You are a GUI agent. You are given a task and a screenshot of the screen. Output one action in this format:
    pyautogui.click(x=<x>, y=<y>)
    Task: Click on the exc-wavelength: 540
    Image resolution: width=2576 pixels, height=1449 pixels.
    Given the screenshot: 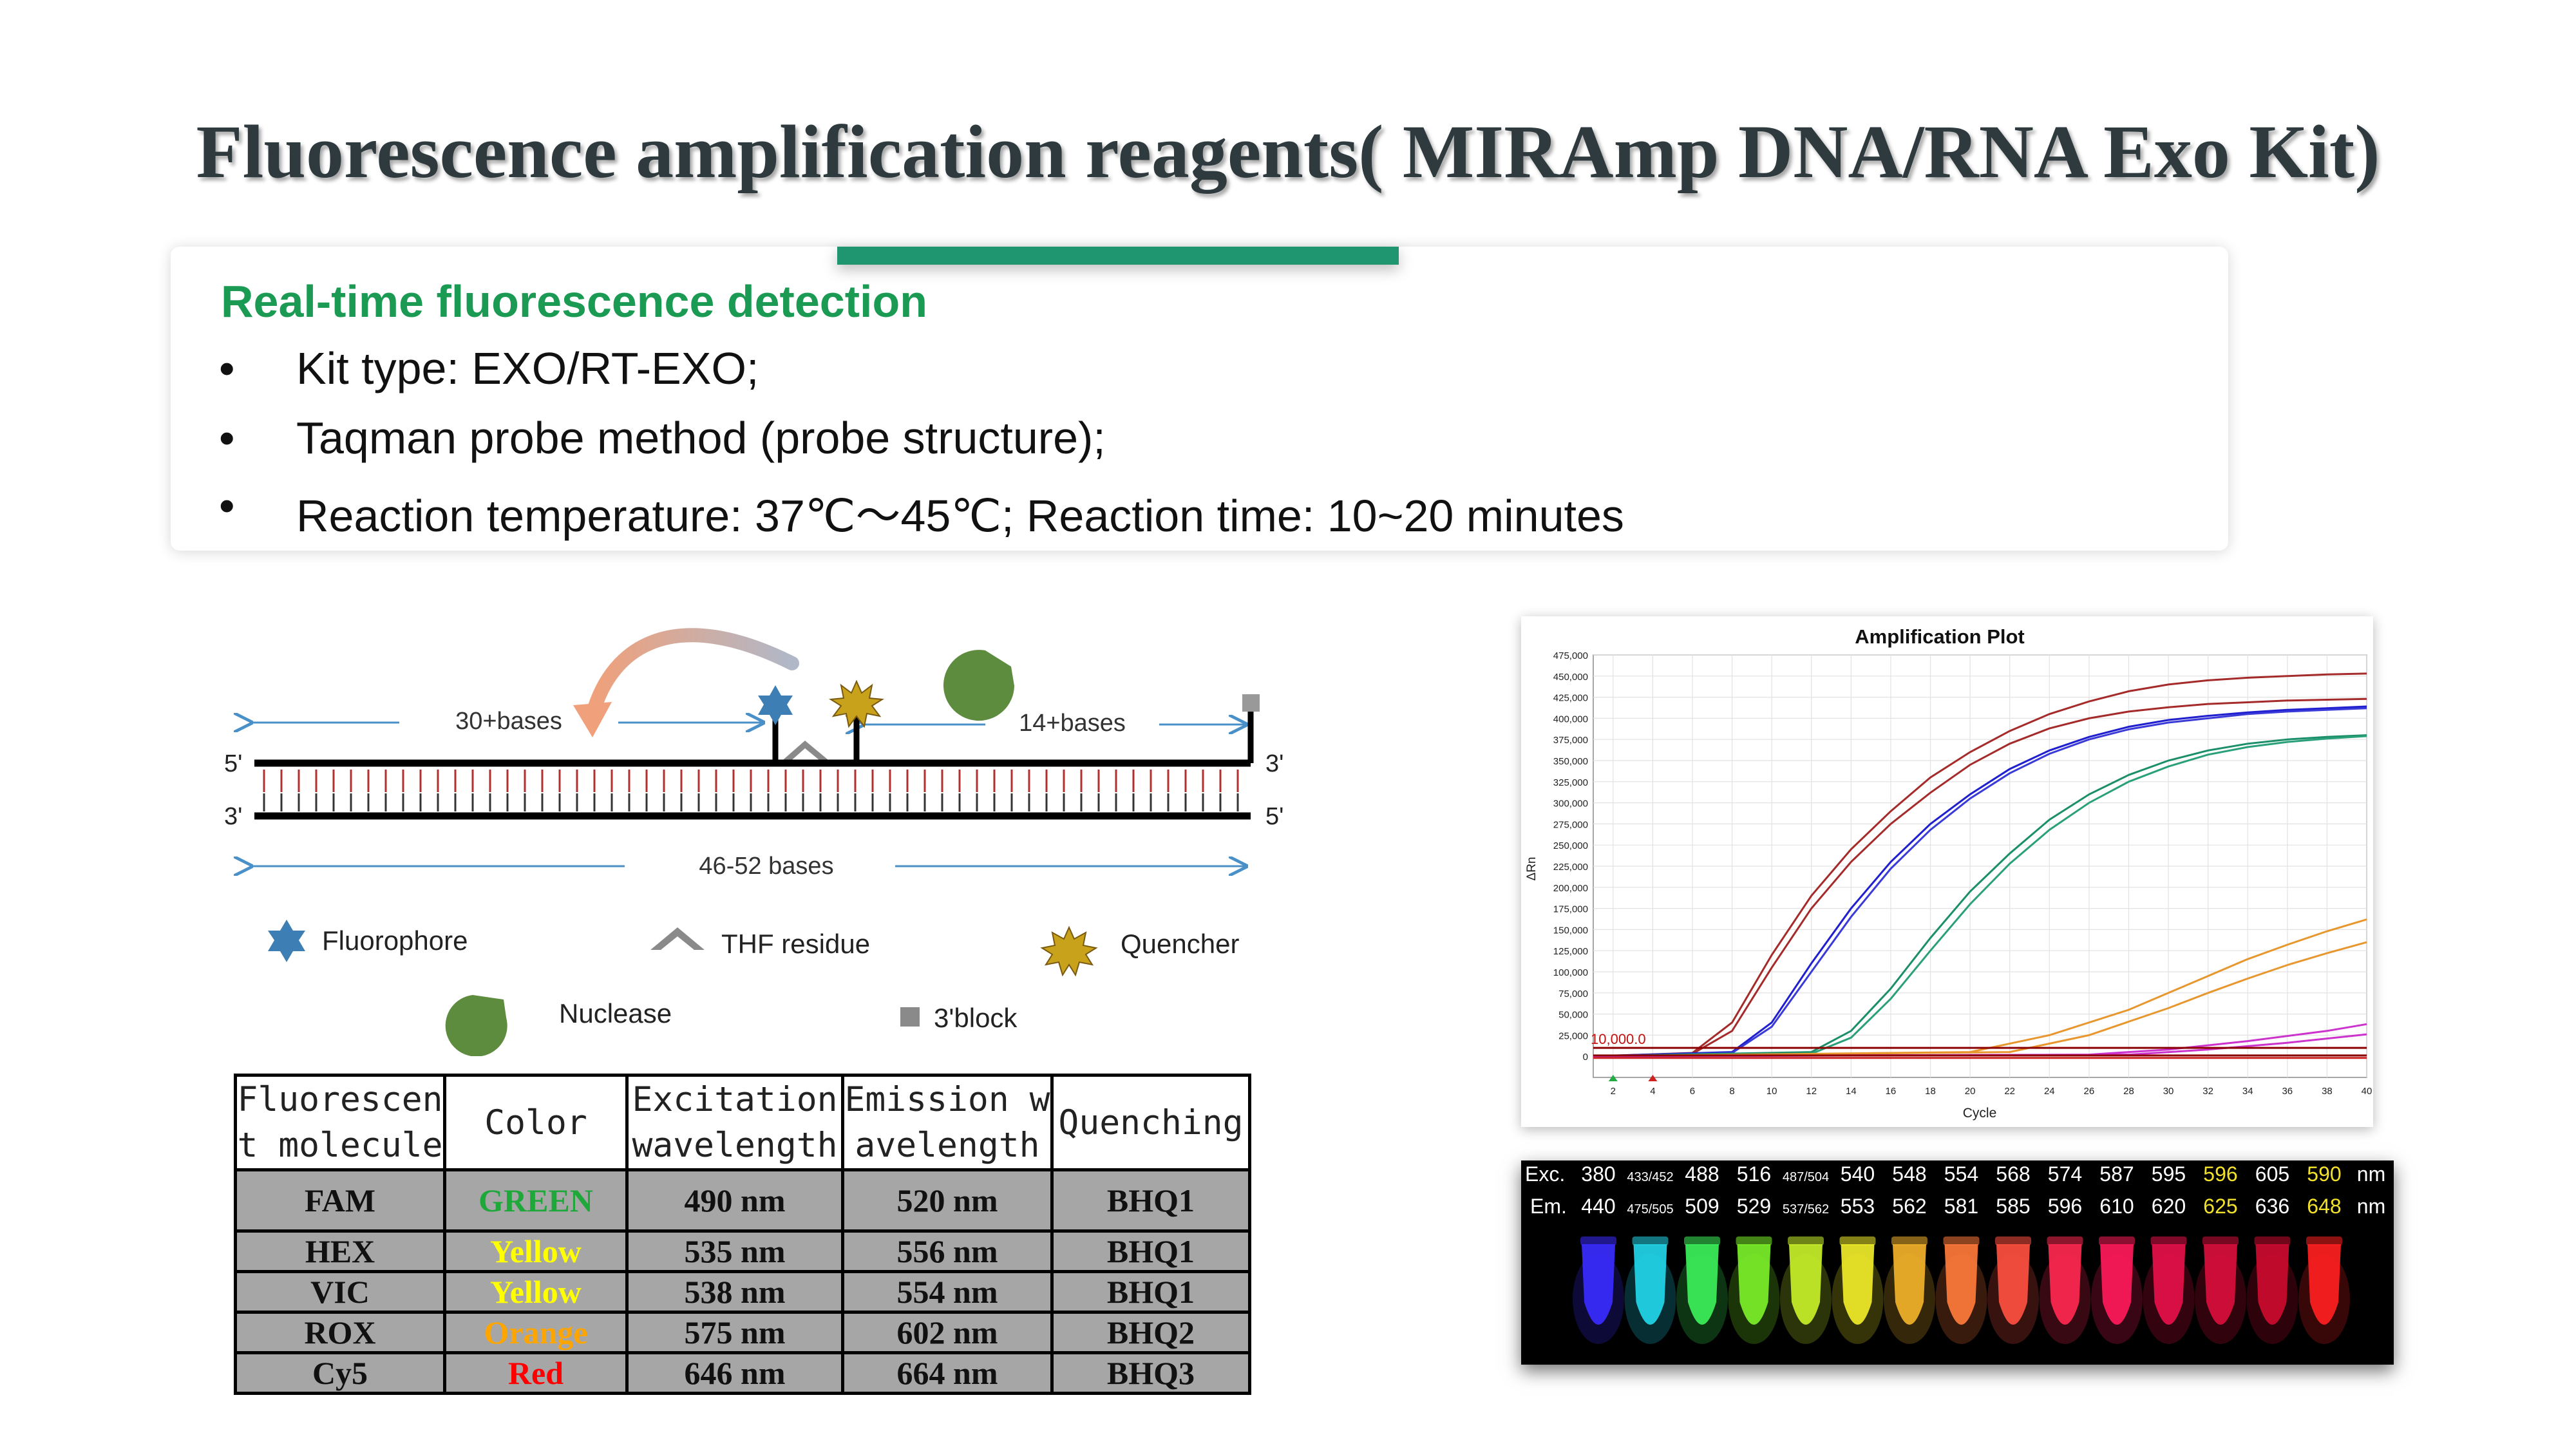 What is the action you would take?
    pyautogui.click(x=1858, y=1174)
    